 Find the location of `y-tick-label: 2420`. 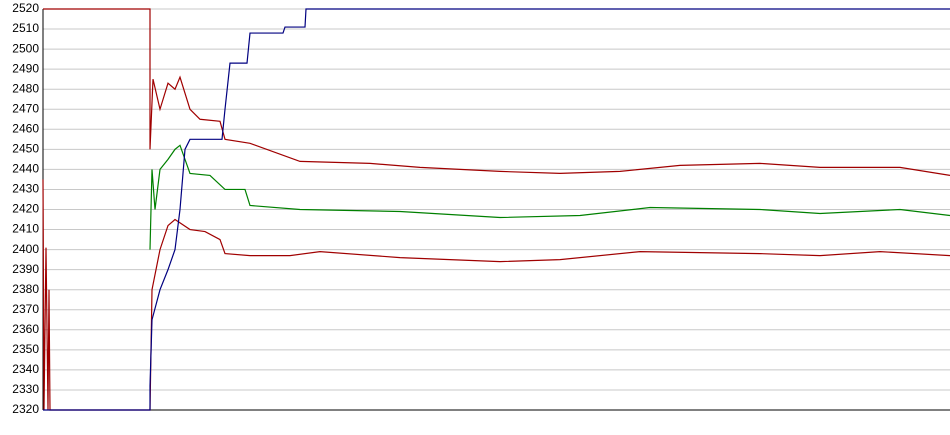

y-tick-label: 2420 is located at coordinates (25, 209).